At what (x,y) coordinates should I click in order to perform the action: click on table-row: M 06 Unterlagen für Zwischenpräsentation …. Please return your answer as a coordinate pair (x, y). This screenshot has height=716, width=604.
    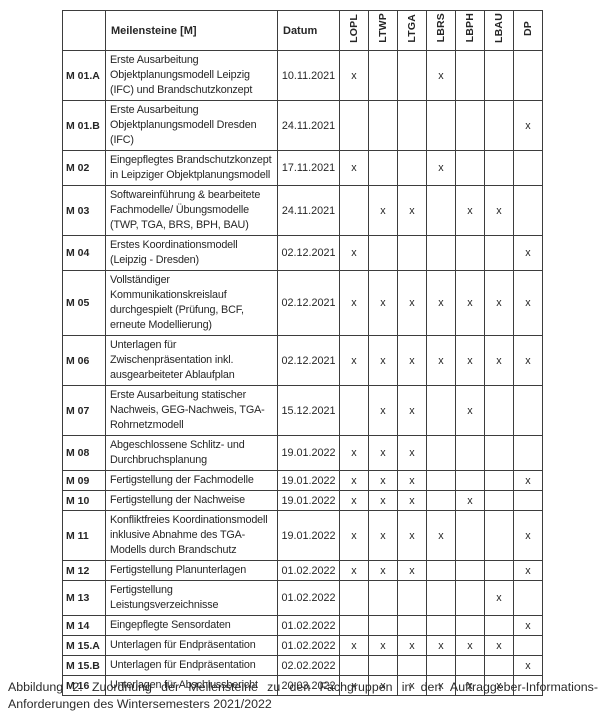
    Looking at the image, I should click on (302, 360).